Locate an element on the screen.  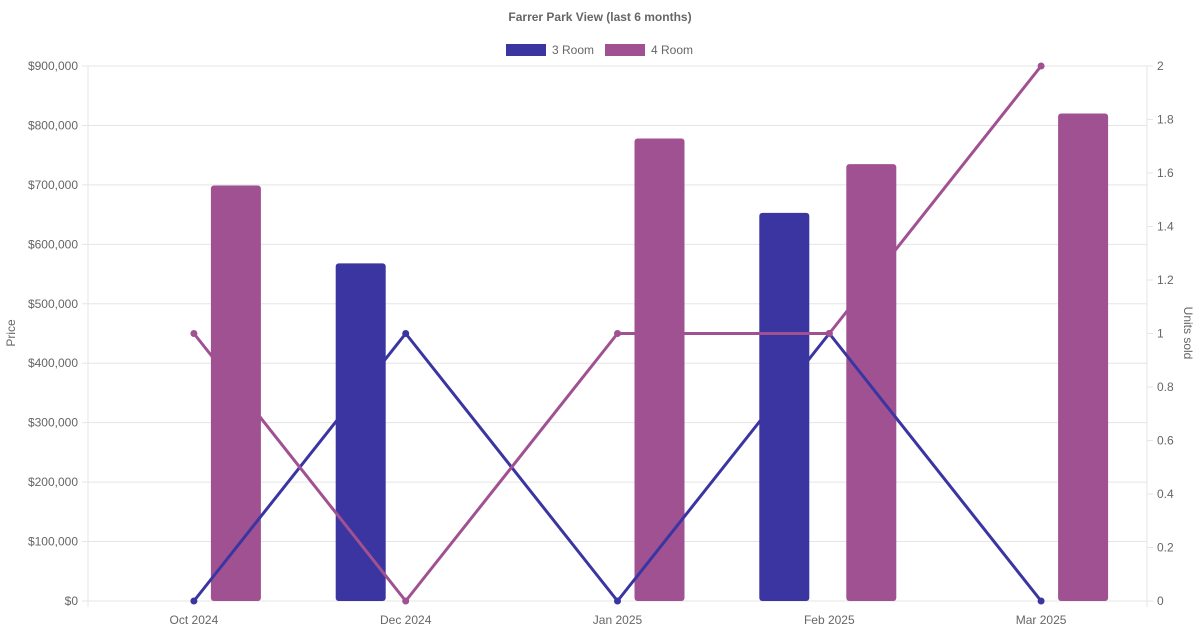
y-tick-label: $100,000 is located at coordinates (53, 542).